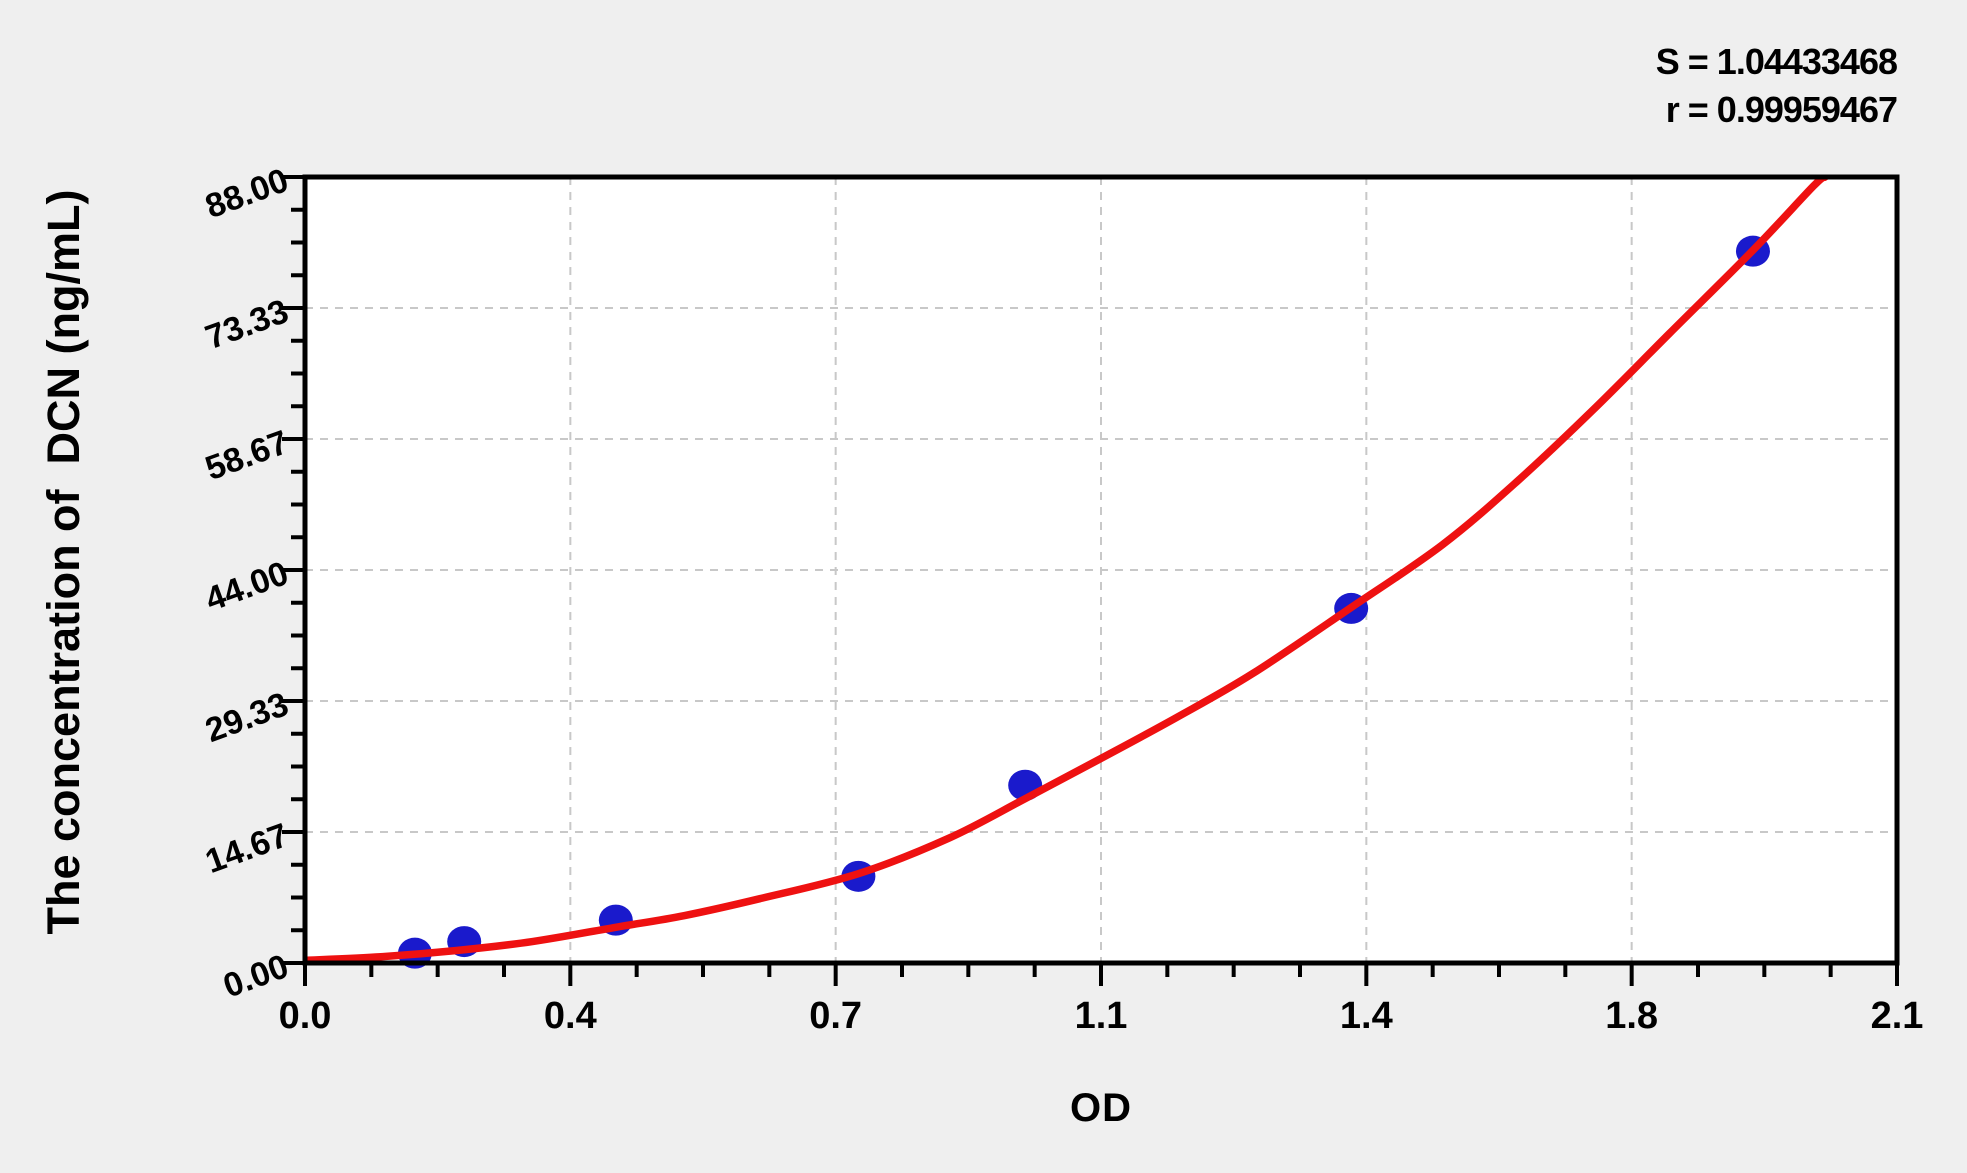 The image size is (1967, 1173). What do you see at coordinates (63, 562) in the screenshot?
I see `y-axis-title: The concentration of DCN (ng/mL)` at bounding box center [63, 562].